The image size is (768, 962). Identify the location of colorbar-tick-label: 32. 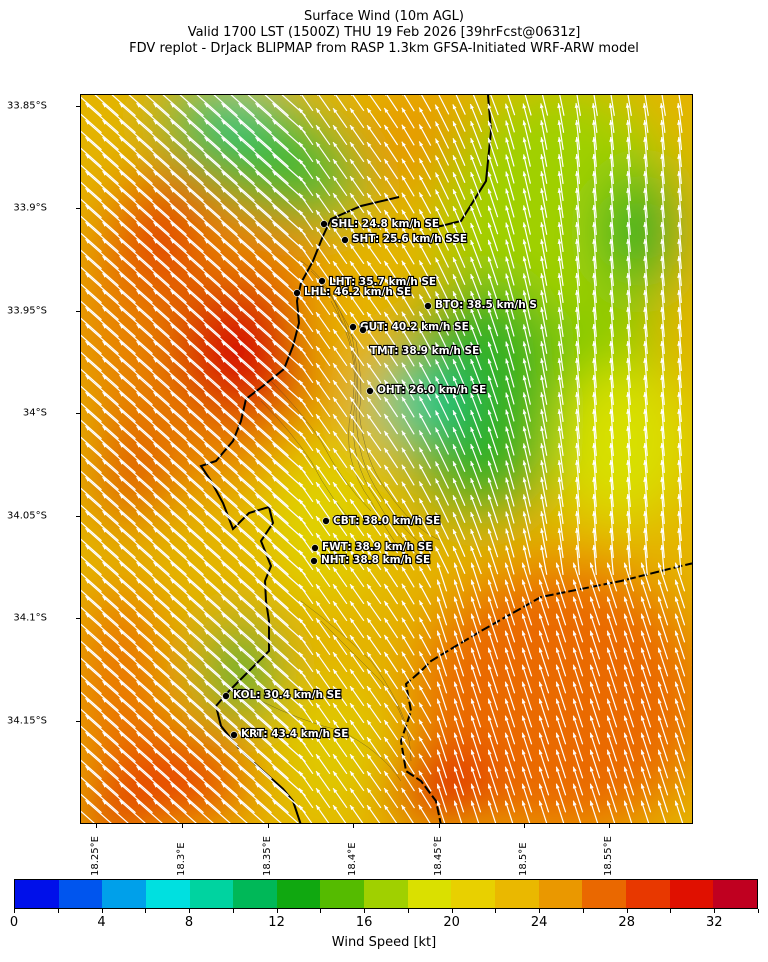
(714, 922).